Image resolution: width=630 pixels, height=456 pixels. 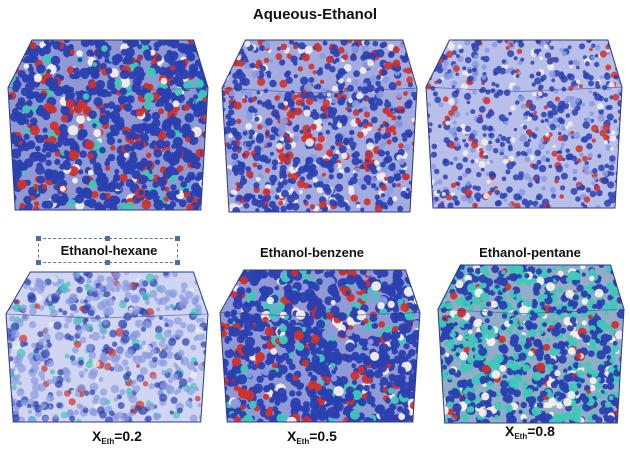 I want to click on fraction-label-0.5: XEth=0.5, so click(x=312, y=437).